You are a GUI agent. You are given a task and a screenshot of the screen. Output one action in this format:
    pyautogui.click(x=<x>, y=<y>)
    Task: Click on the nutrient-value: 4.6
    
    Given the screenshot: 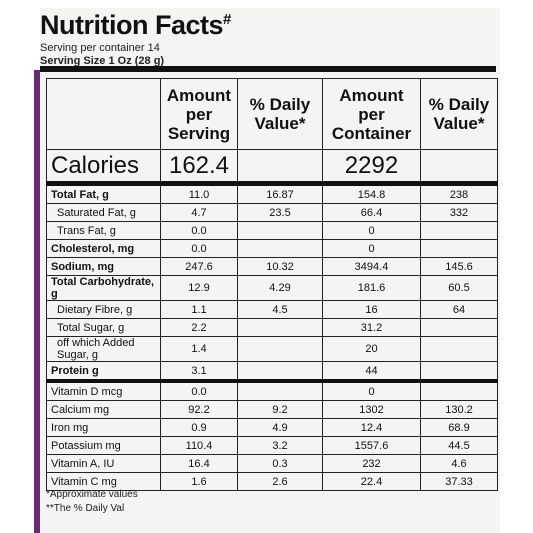 What is the action you would take?
    pyautogui.click(x=459, y=463)
    